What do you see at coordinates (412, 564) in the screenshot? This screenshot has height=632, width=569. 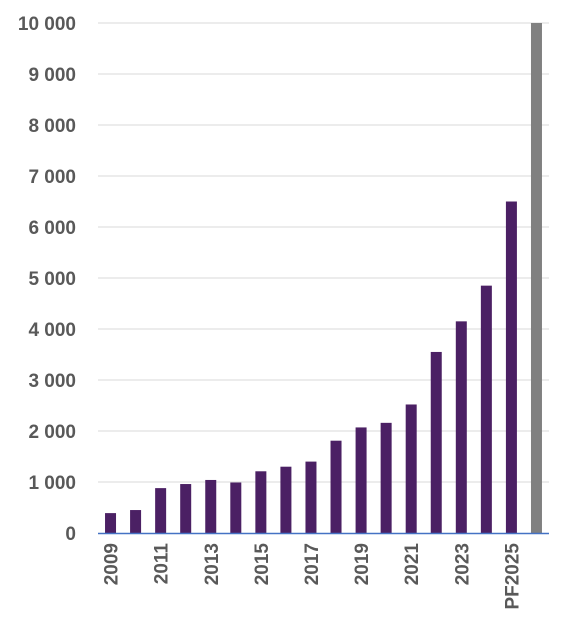 I see `x-tick-label: 2021` at bounding box center [412, 564].